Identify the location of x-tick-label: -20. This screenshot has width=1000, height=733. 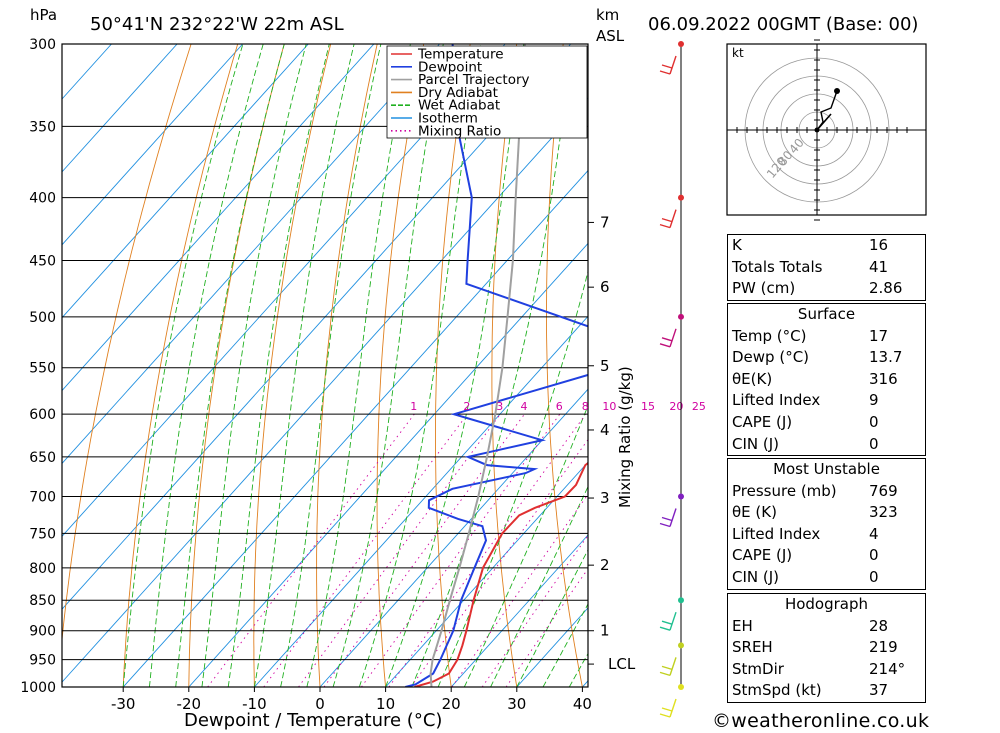
(189, 704).